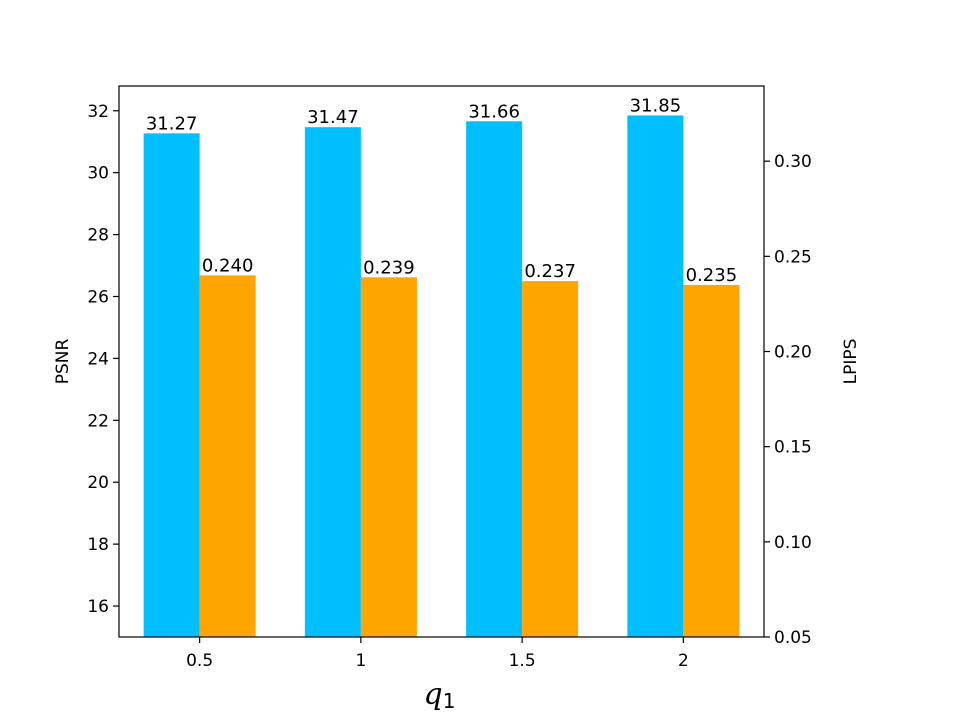 The width and height of the screenshot is (955, 716). Describe the element at coordinates (851, 362) in the screenshot. I see `y2-axis-label: LPIPS` at that location.